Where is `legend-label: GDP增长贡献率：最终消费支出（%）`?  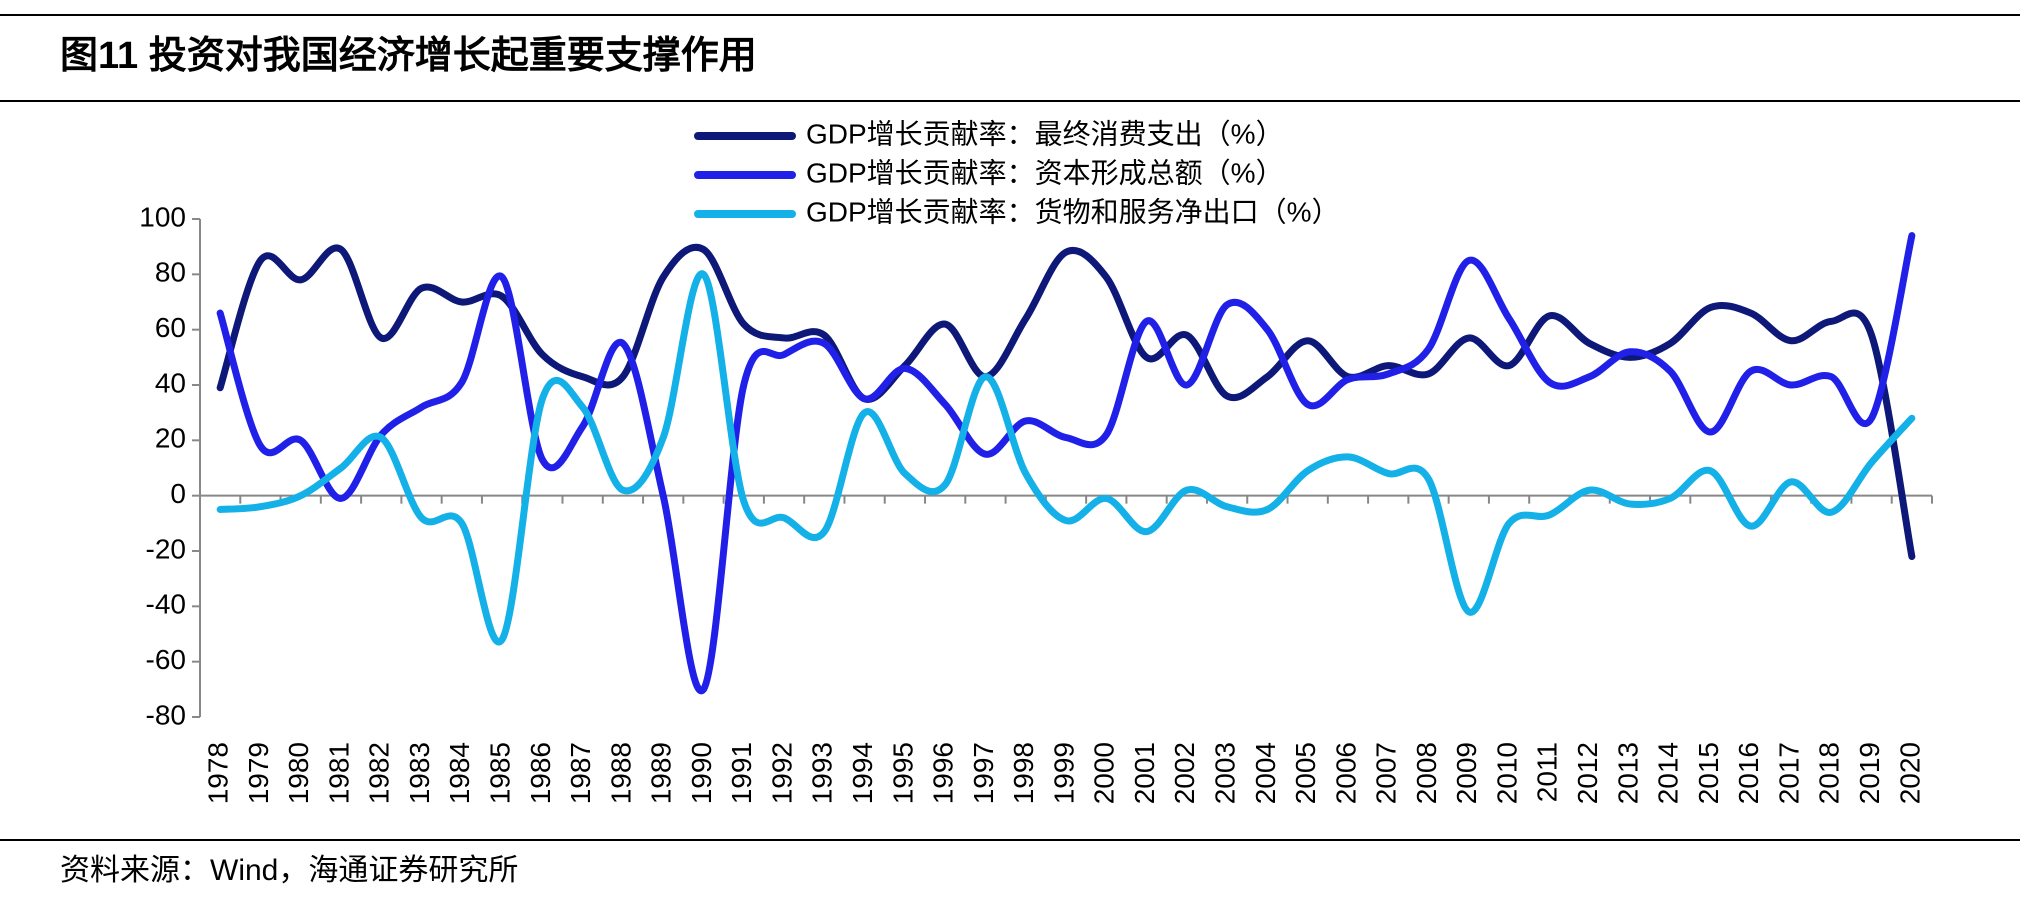 legend-label: GDP增长贡献率：最终消费支出（%） is located at coordinates (1045, 133).